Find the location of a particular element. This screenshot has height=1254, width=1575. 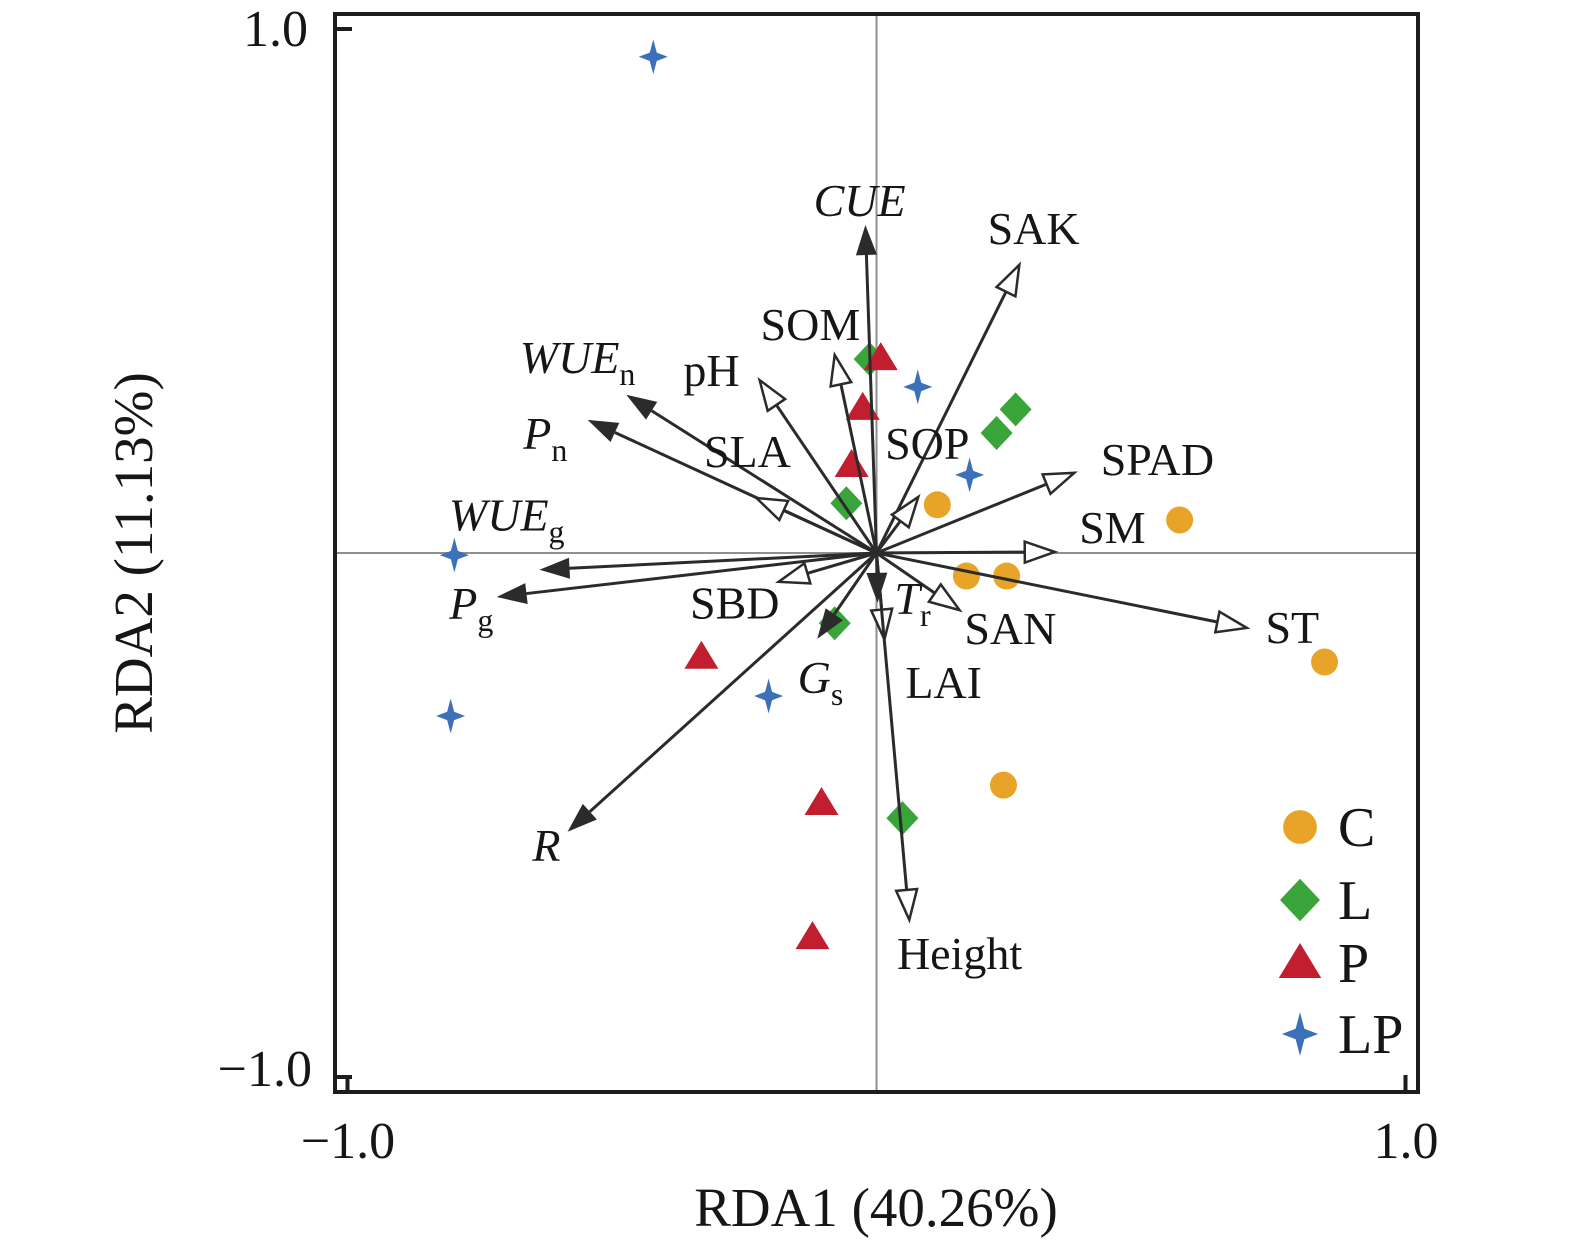

y-tick-label-bottom: −1.0 is located at coordinates (265, 1069).